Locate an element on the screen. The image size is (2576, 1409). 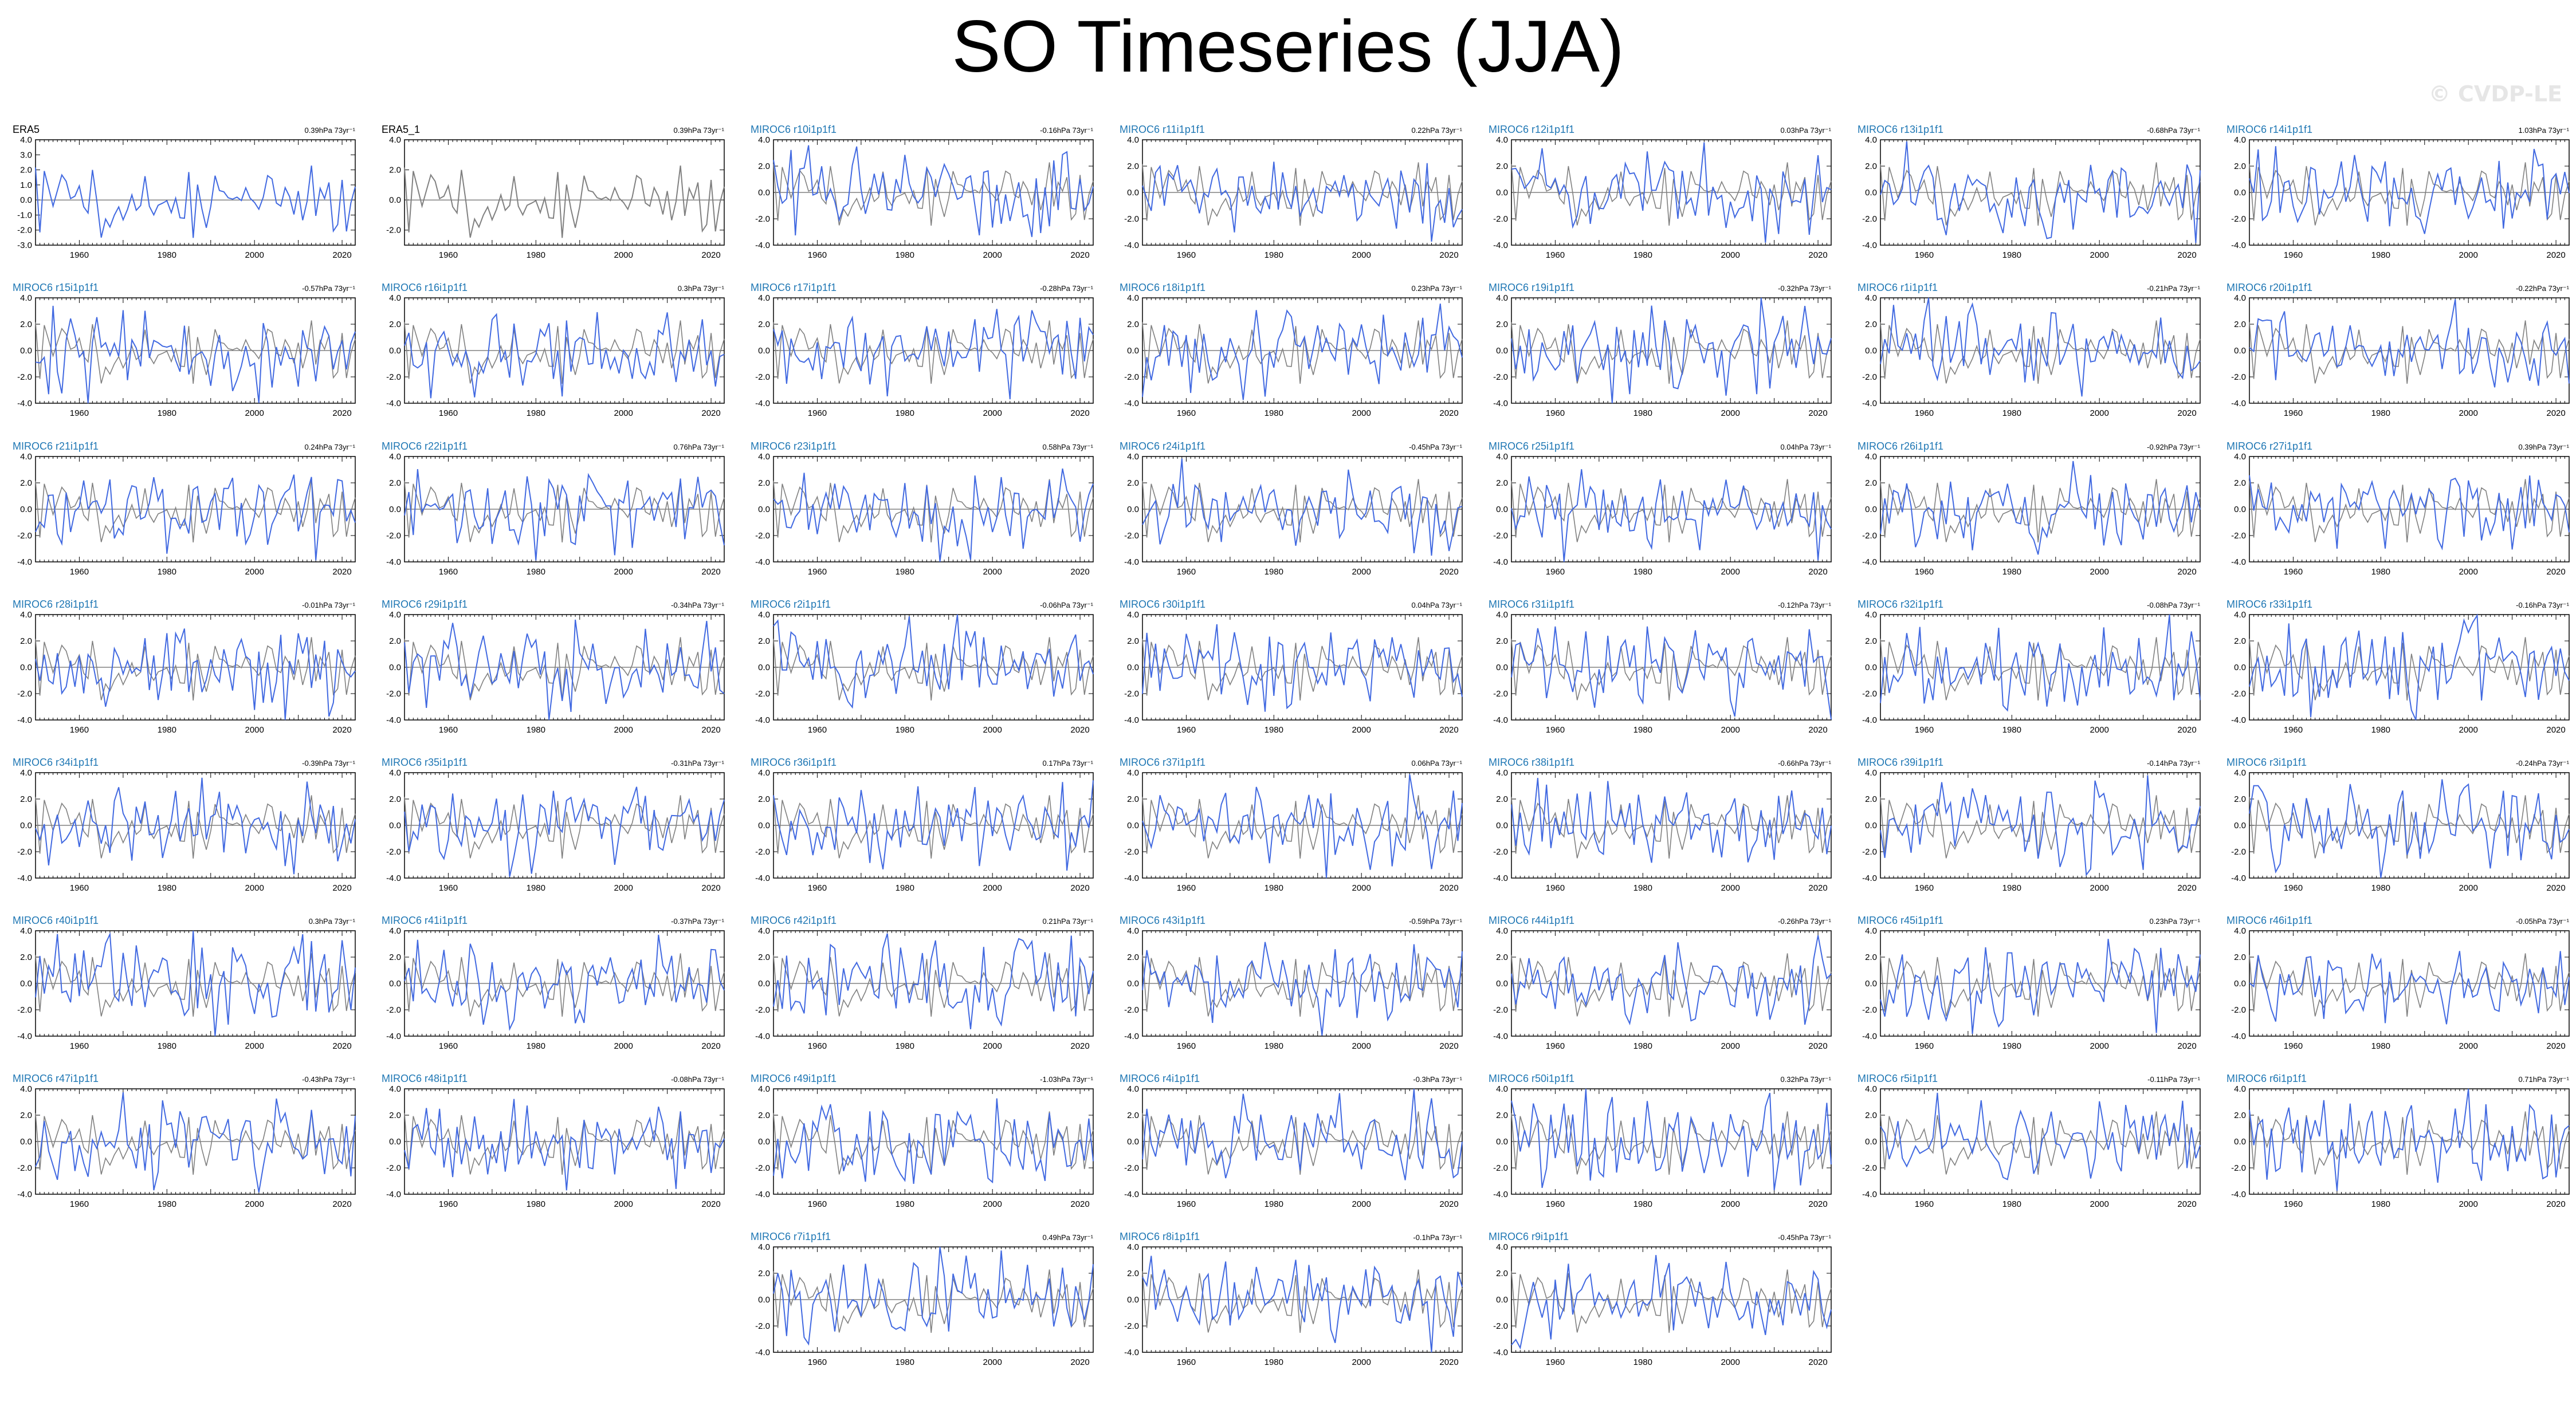
y-tick-label: 1.0 is located at coordinates (26, 185).